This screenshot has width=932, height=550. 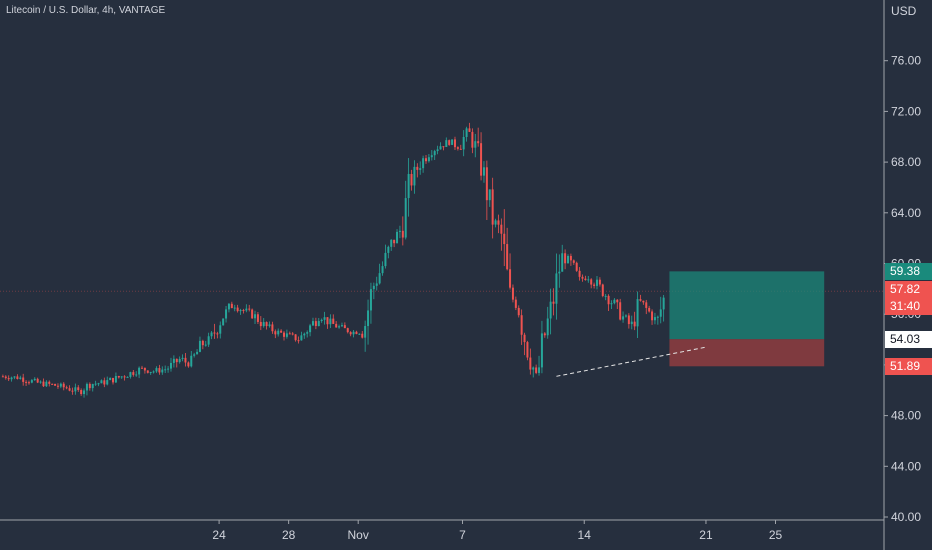 What do you see at coordinates (462, 535) in the screenshot?
I see `x-tick-label: 7` at bounding box center [462, 535].